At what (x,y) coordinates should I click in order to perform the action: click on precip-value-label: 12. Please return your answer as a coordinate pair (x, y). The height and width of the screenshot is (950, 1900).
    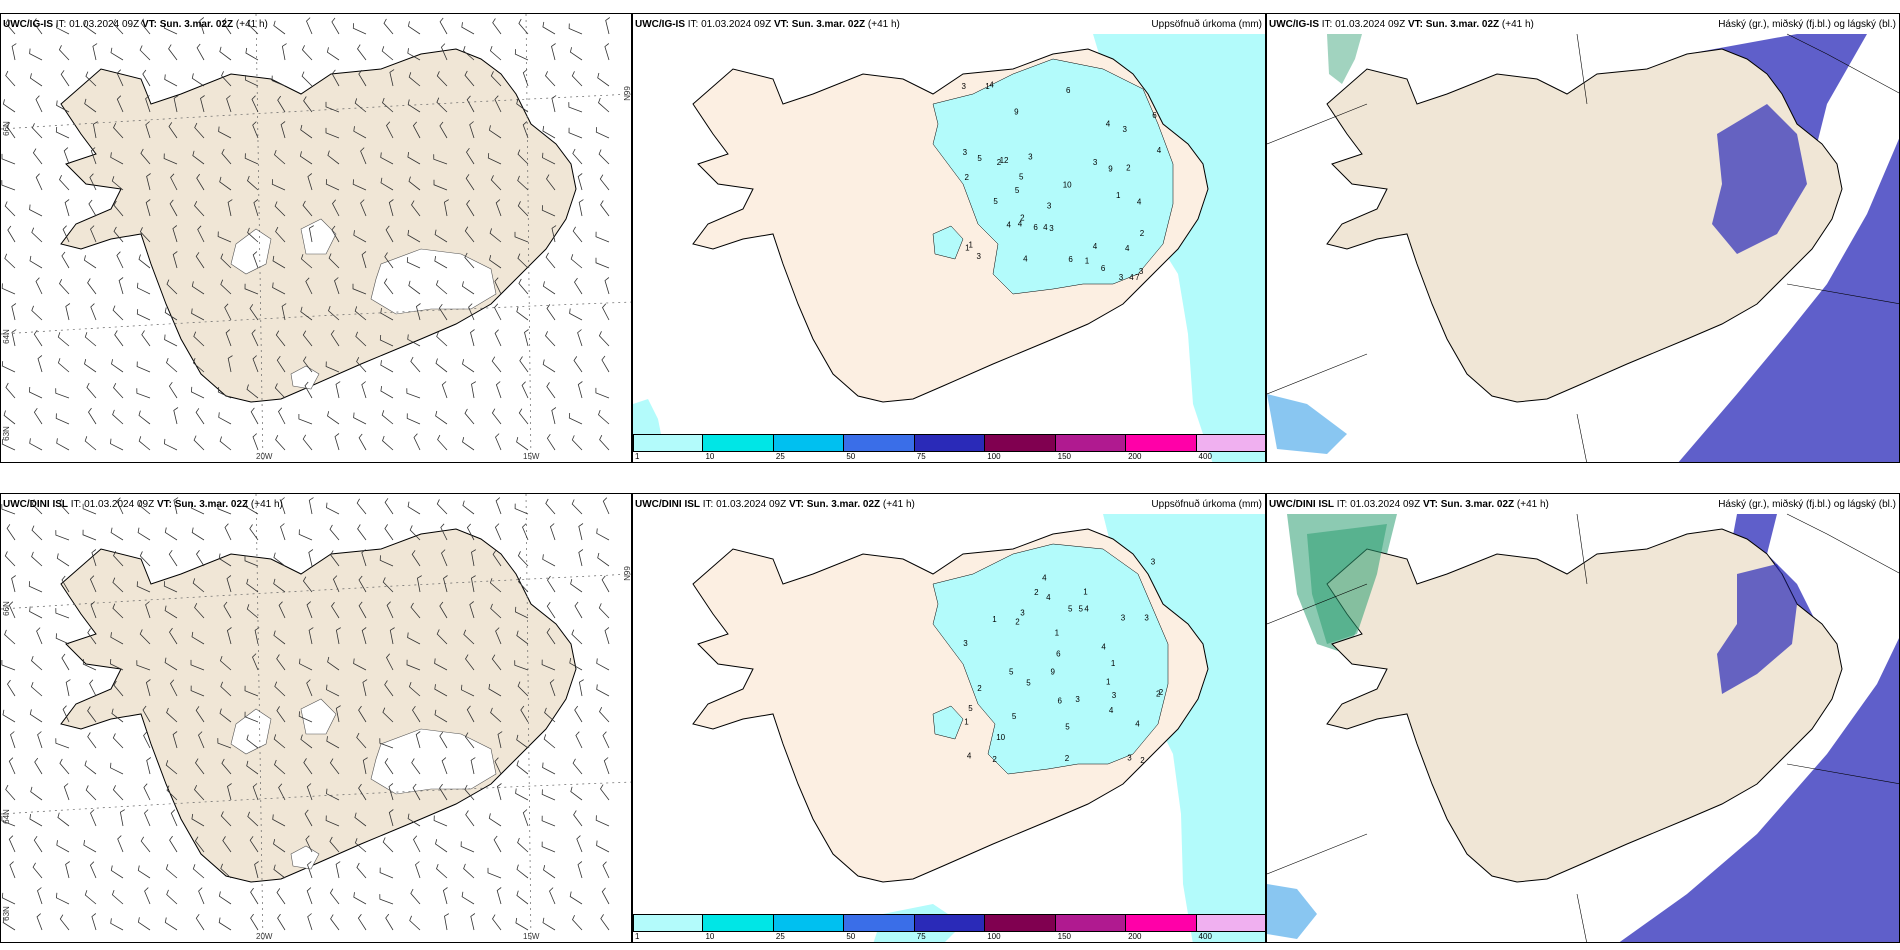
    Looking at the image, I should click on (1004, 160).